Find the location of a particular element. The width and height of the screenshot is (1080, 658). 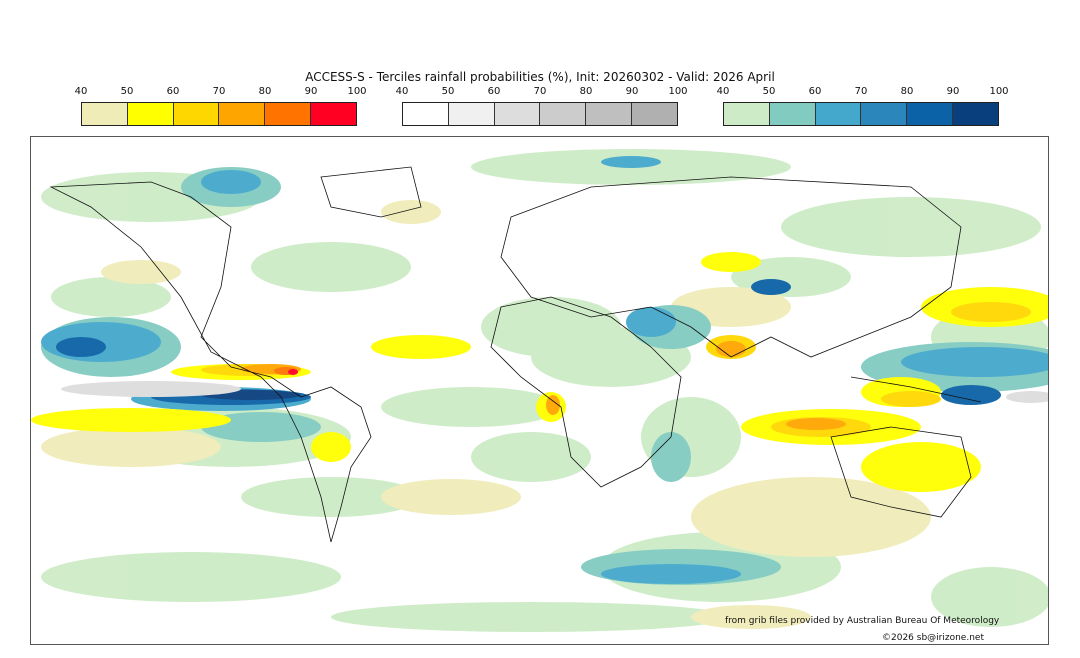

colorbar-ticks-normal: 40 50 60 70 80 90 100 is located at coordinates (542, 92).